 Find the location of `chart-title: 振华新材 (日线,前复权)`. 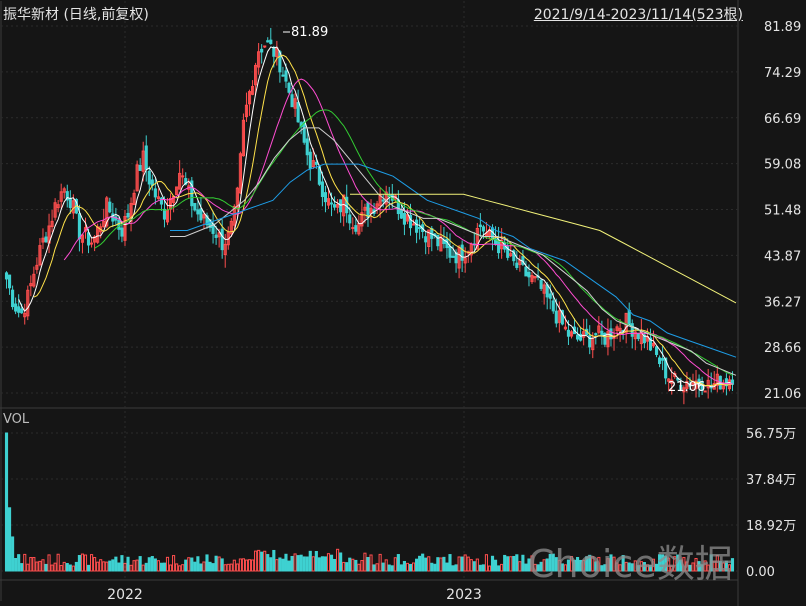

chart-title: 振华新材 (日线,前复权) is located at coordinates (76, 15).